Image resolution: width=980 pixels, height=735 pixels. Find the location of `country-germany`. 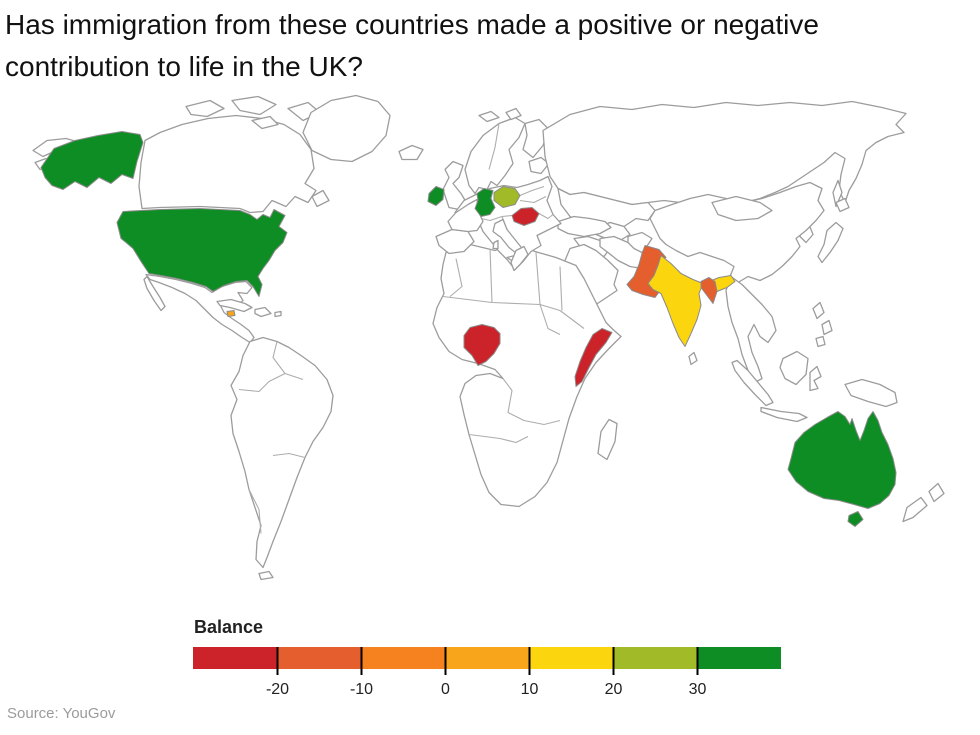

country-germany is located at coordinates (485, 202).